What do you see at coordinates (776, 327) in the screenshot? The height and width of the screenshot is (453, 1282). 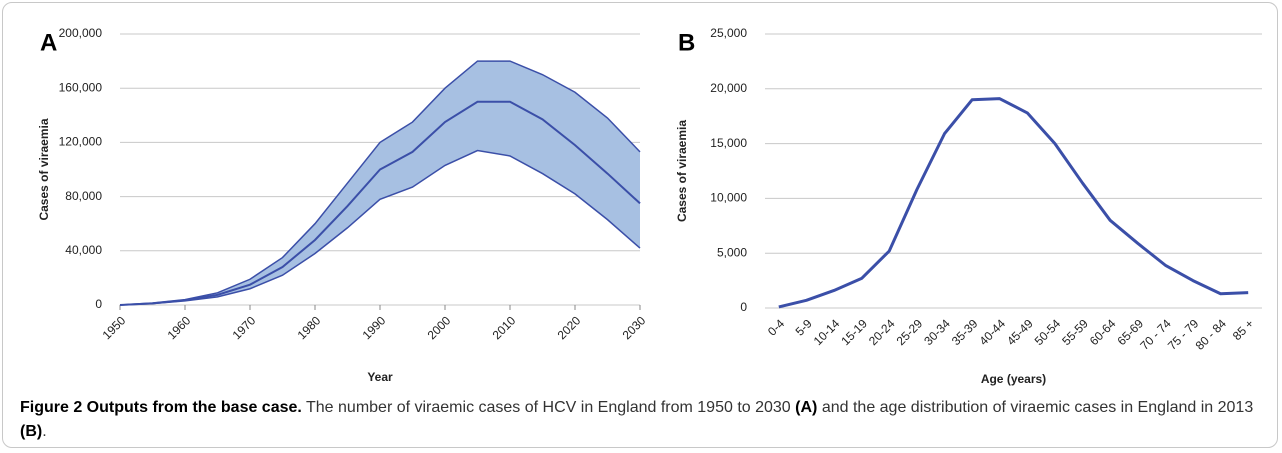 I see `x-tick-label: 0-4` at bounding box center [776, 327].